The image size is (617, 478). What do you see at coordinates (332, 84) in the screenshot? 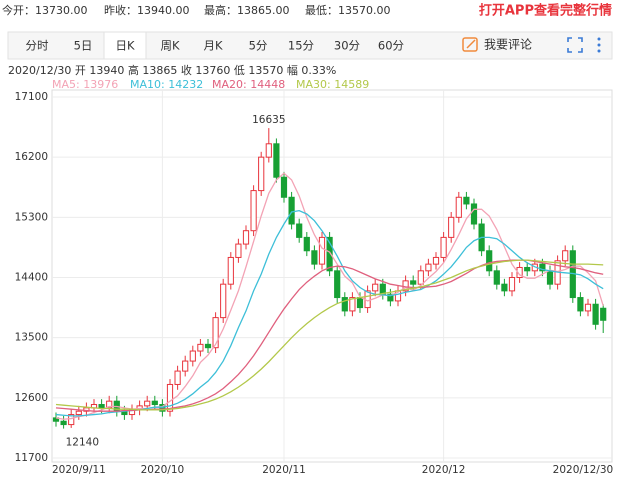
I see `legend-entry: MA30: 14589` at bounding box center [332, 84].